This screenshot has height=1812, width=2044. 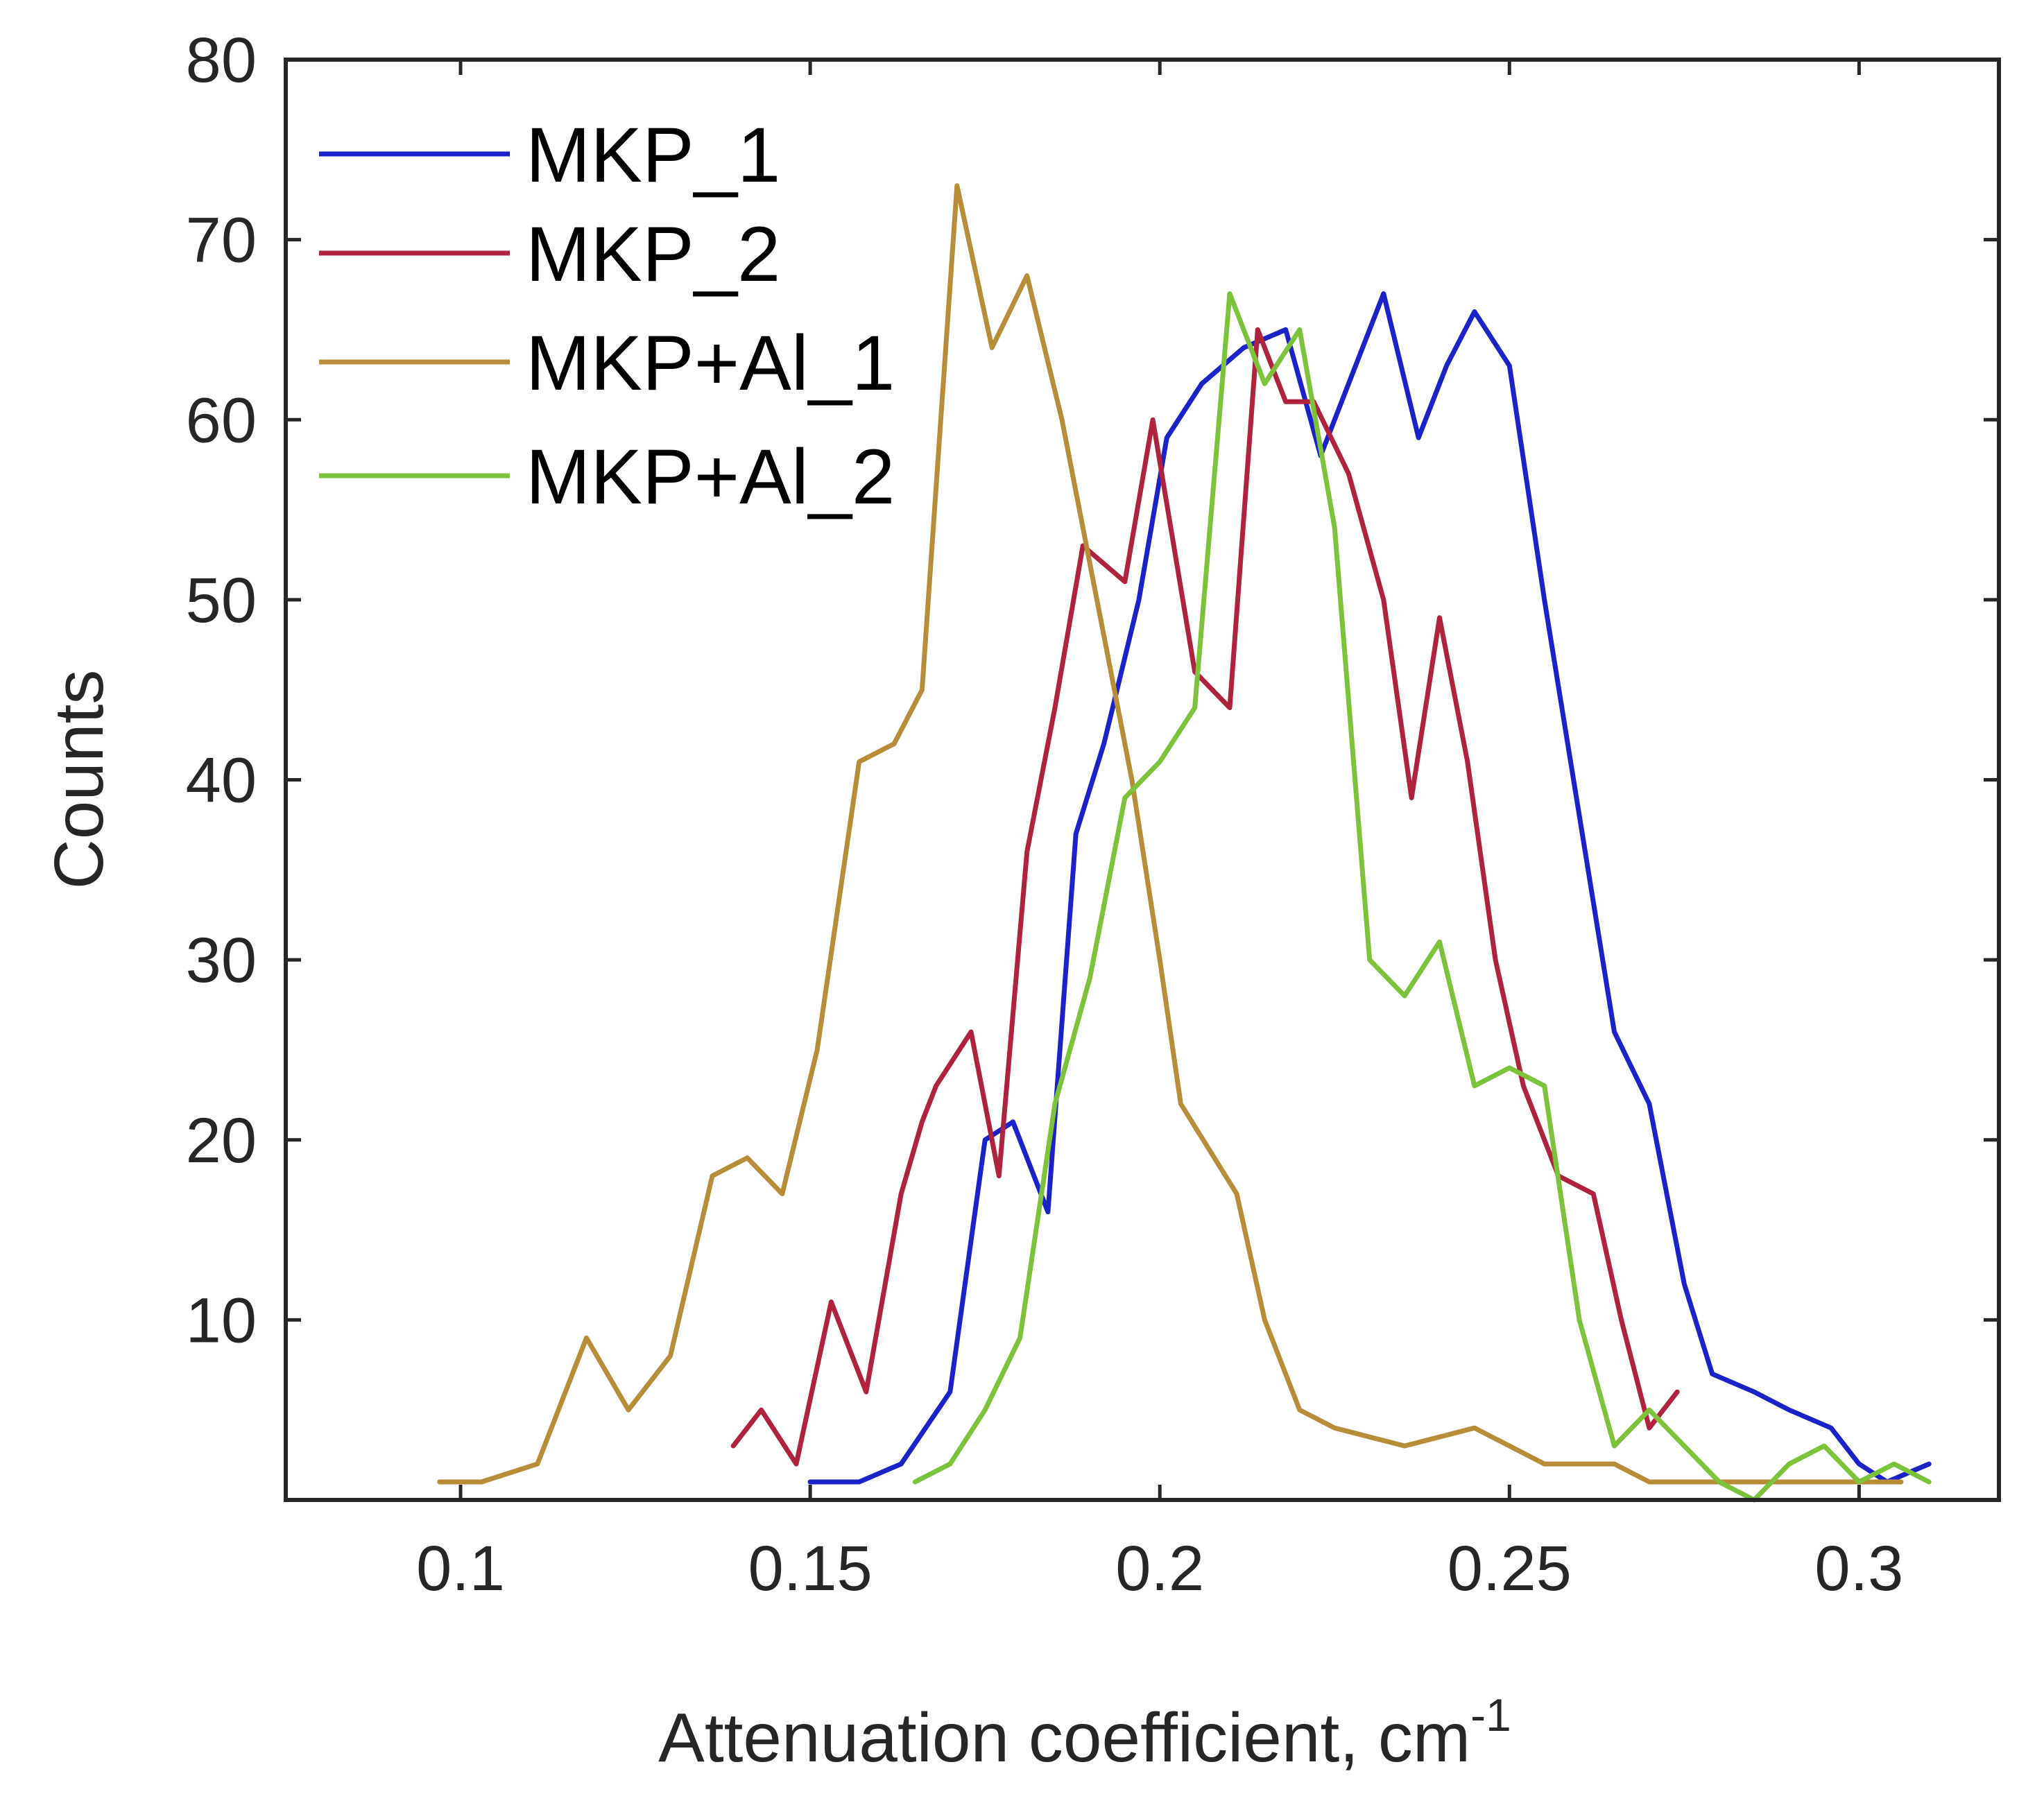 I want to click on x-axis-title-text: Attenuation coefficient, cm, so click(x=1064, y=1738).